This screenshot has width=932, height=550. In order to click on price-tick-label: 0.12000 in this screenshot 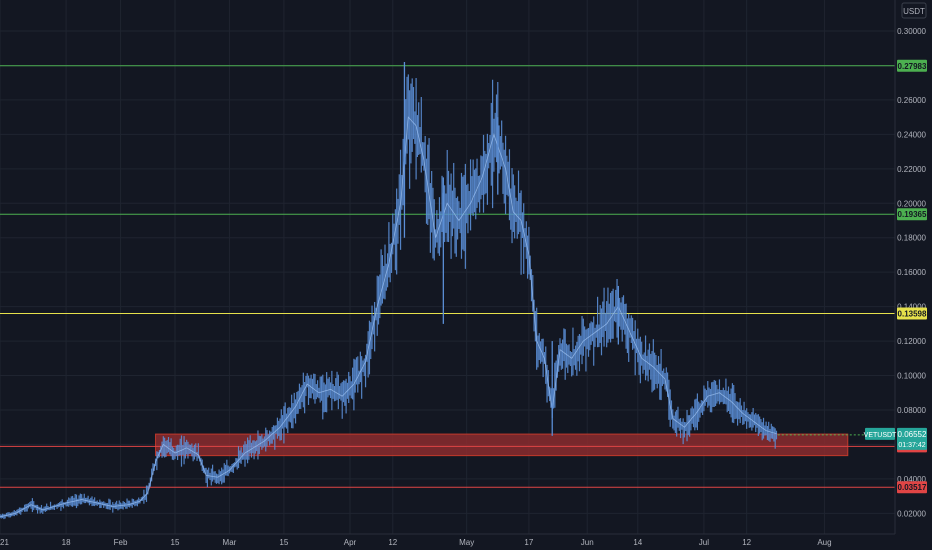, I will do `click(911, 341)`.